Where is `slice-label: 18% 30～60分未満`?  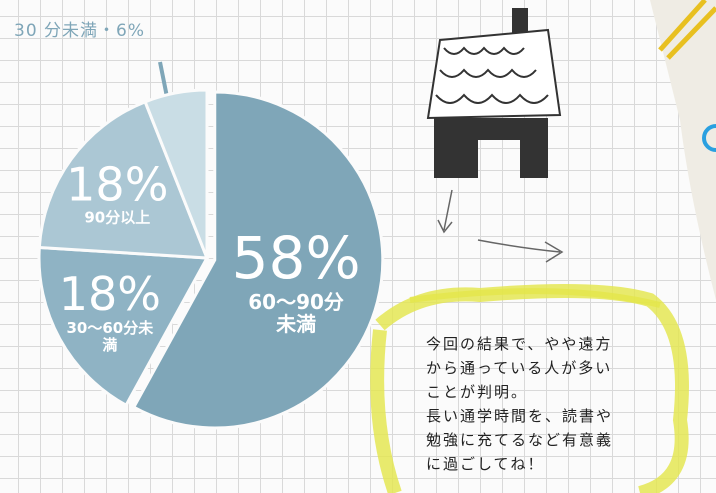
slice-label: 18% 30～60分未満 is located at coordinates (110, 312).